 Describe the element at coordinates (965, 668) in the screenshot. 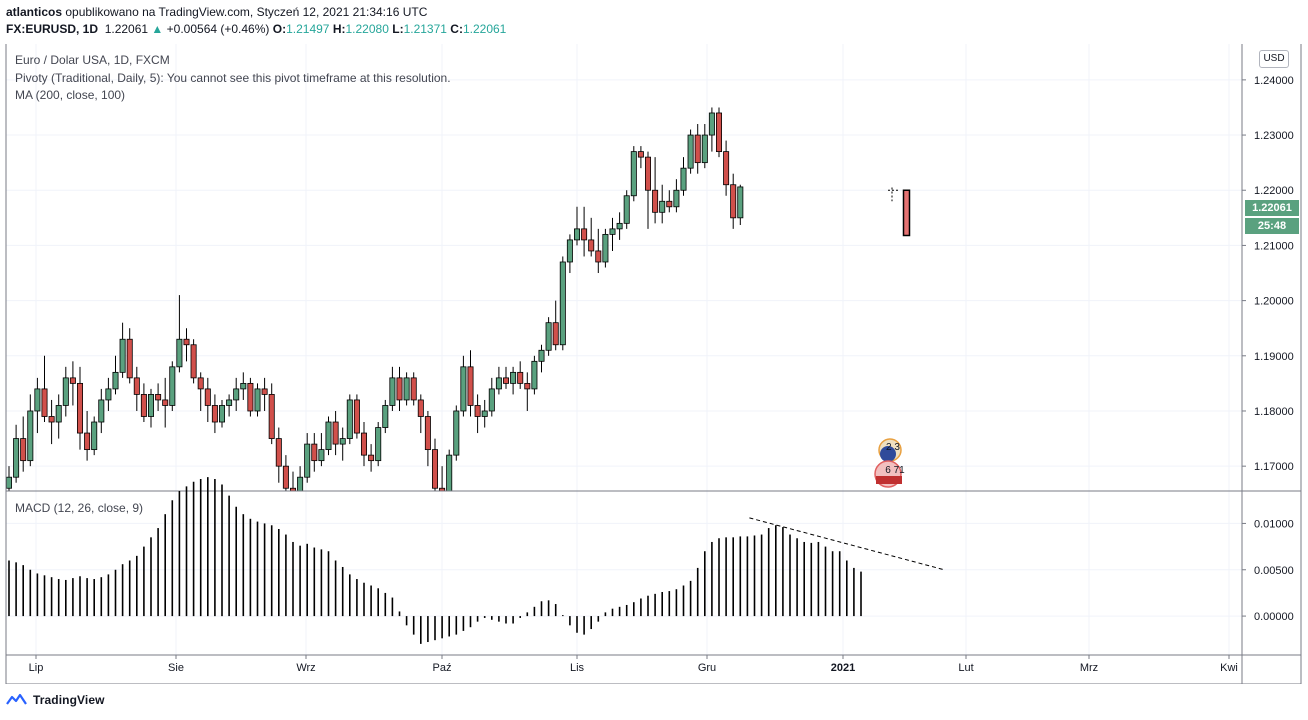

I see `time-axis-label: Lut` at that location.